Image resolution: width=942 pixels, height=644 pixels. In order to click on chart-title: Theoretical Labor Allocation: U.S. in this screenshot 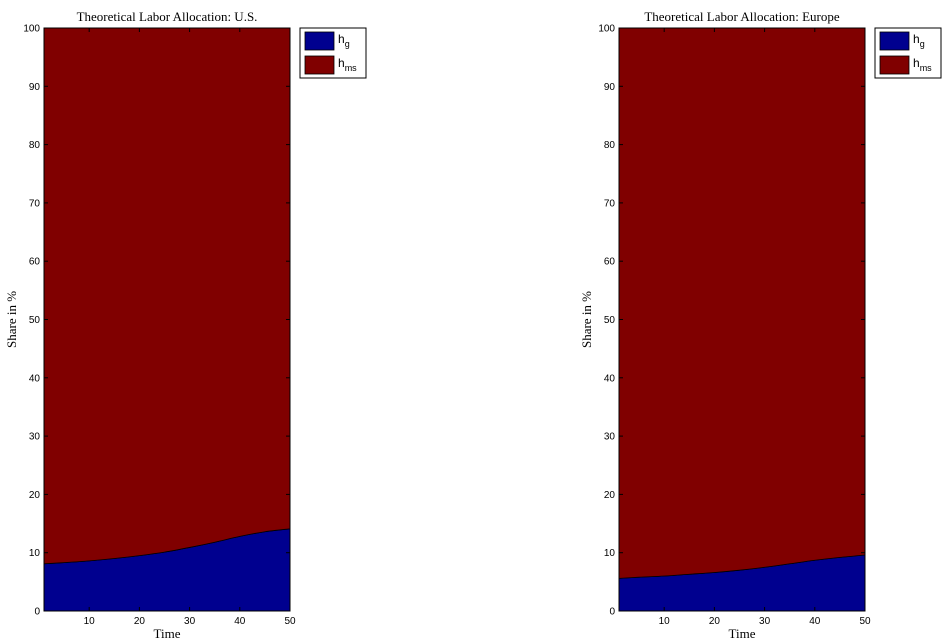, I will do `click(167, 16)`.